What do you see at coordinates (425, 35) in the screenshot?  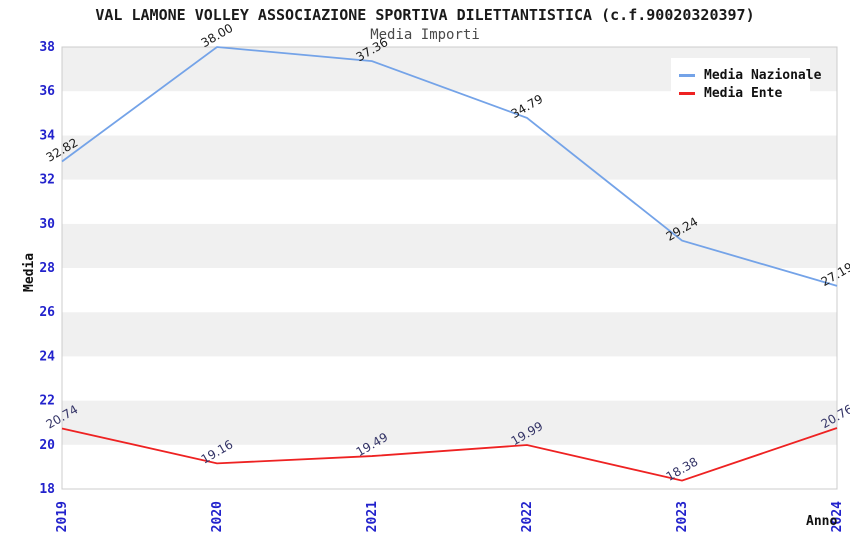 I see `chart-subtitle: Media Importi` at bounding box center [425, 35].